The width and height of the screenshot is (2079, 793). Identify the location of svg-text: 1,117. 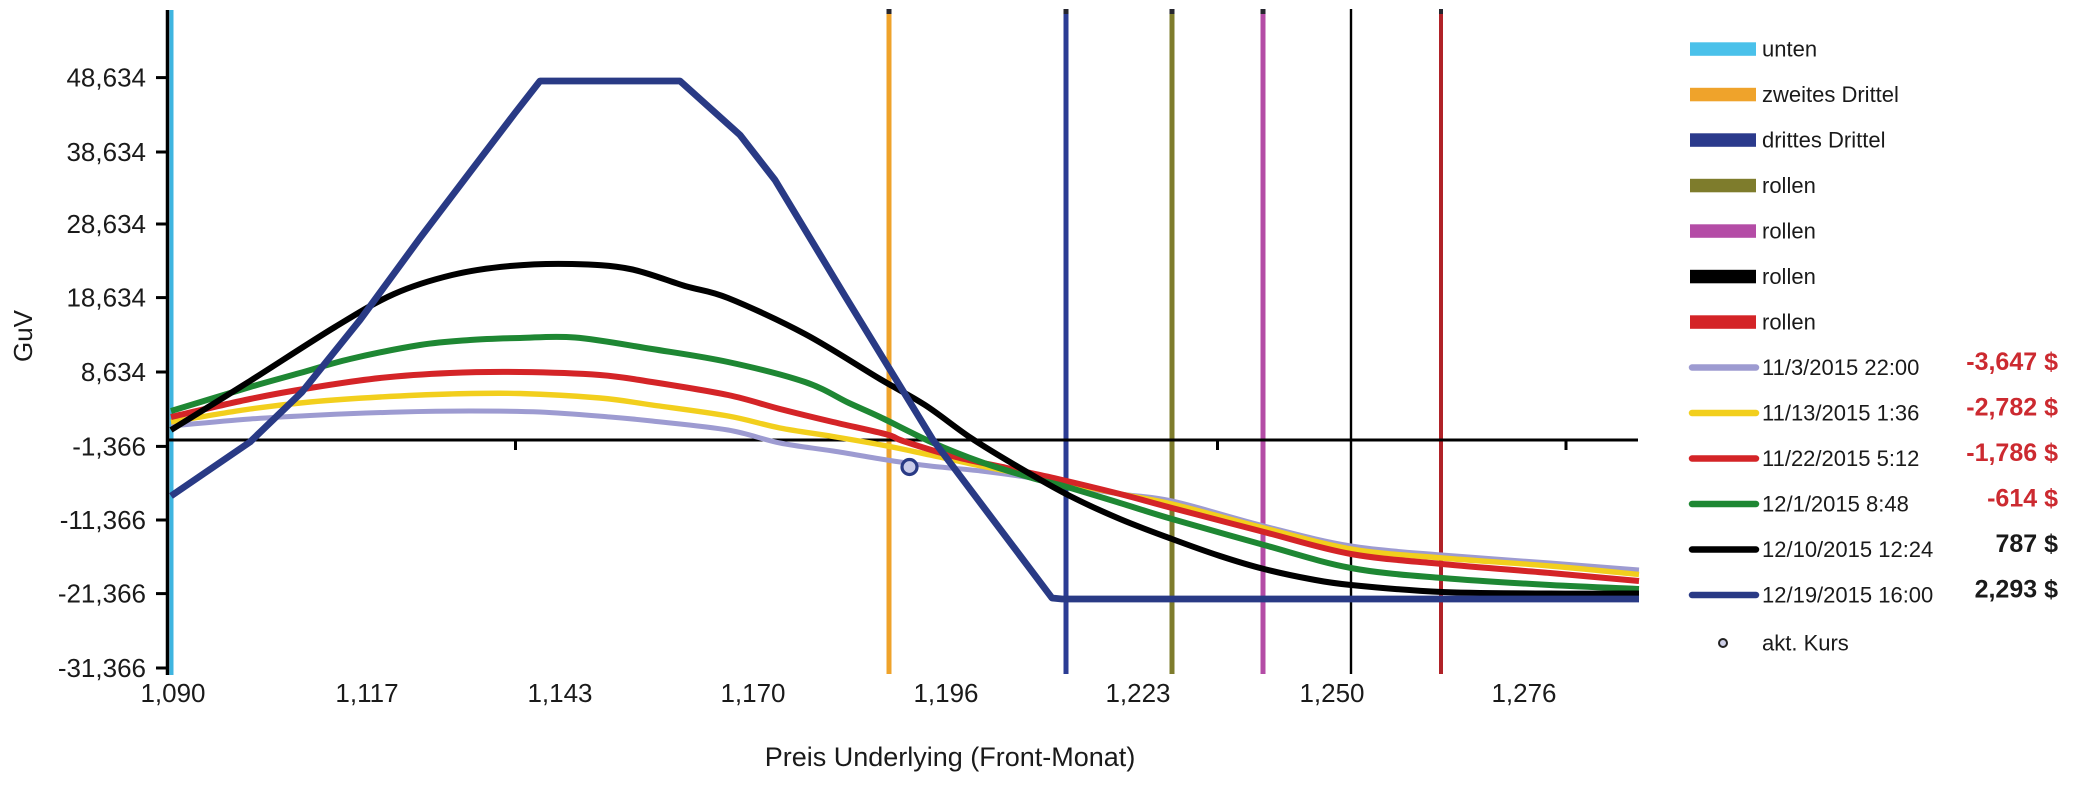
(366, 693).